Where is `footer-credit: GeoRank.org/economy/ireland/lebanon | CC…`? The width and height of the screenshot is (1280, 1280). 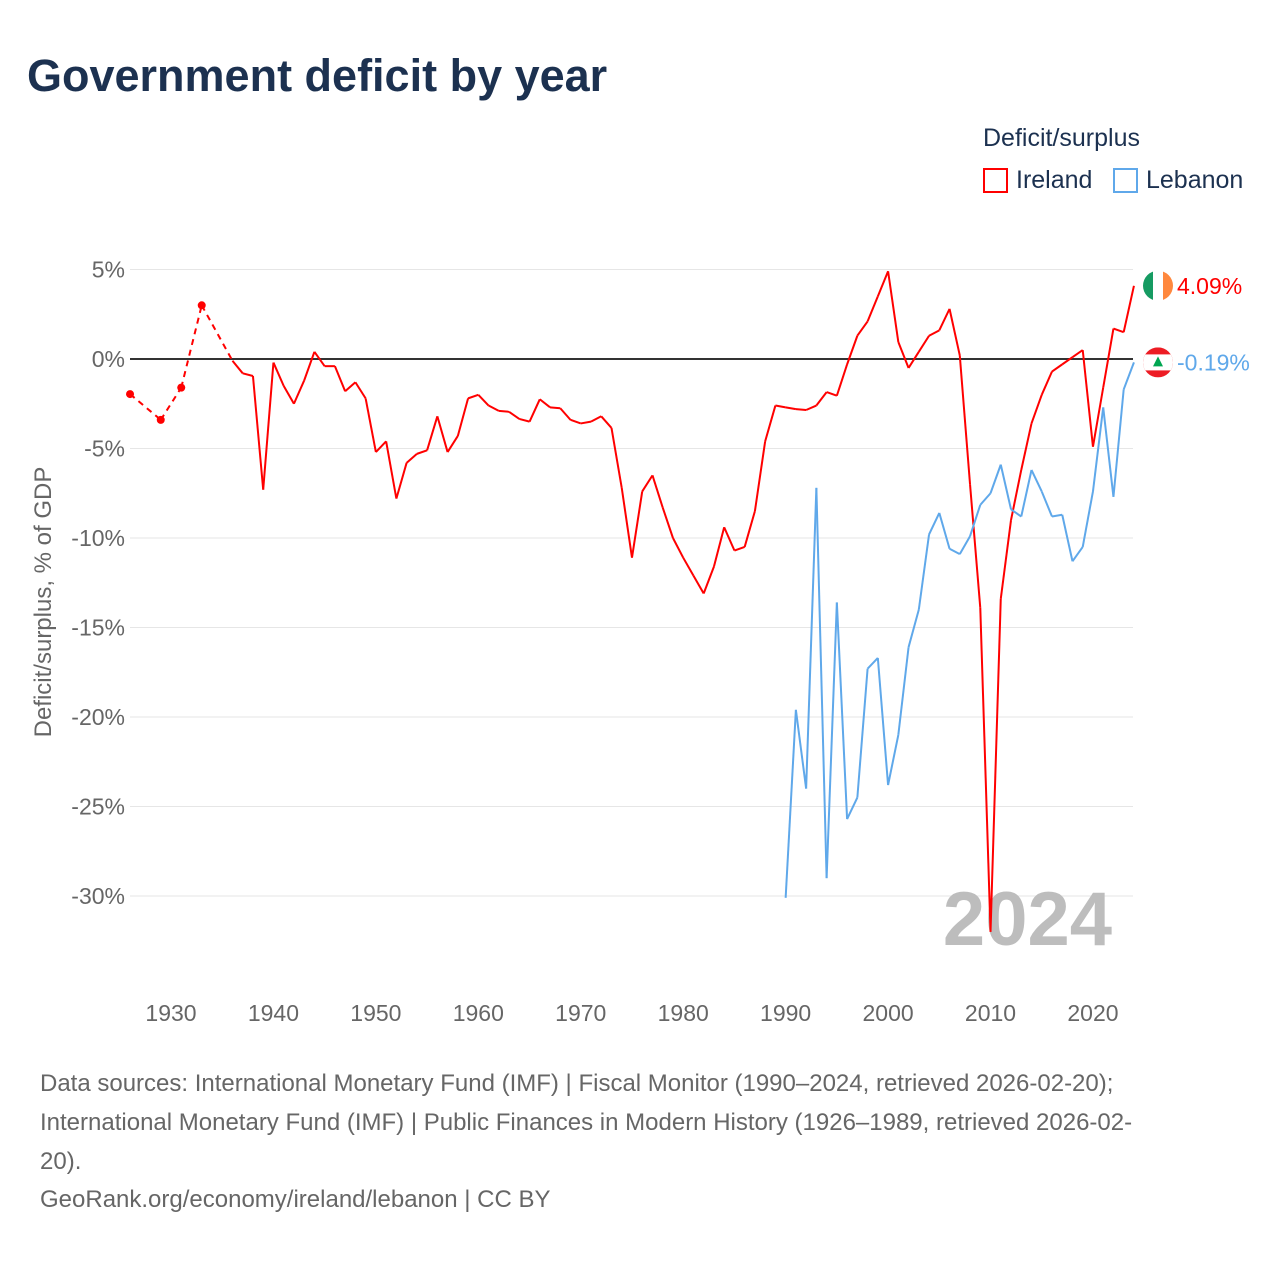 footer-credit: GeoRank.org/economy/ireland/lebanon | CC… is located at coordinates (295, 1199).